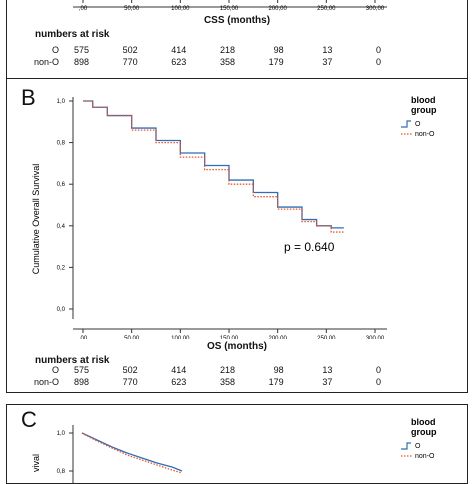 Image resolution: width=474 pixels, height=484 pixels. I want to click on panel-c-legend-title-1: blood, so click(423, 422).